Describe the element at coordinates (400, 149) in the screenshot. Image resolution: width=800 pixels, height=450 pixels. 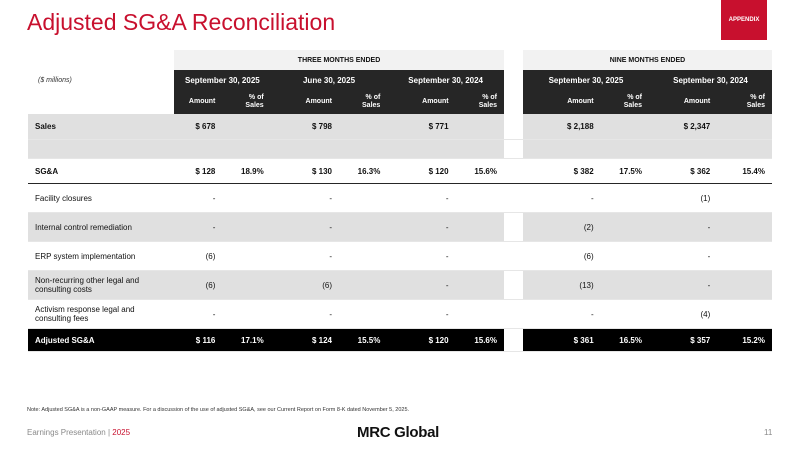
I see `table-row` at that location.